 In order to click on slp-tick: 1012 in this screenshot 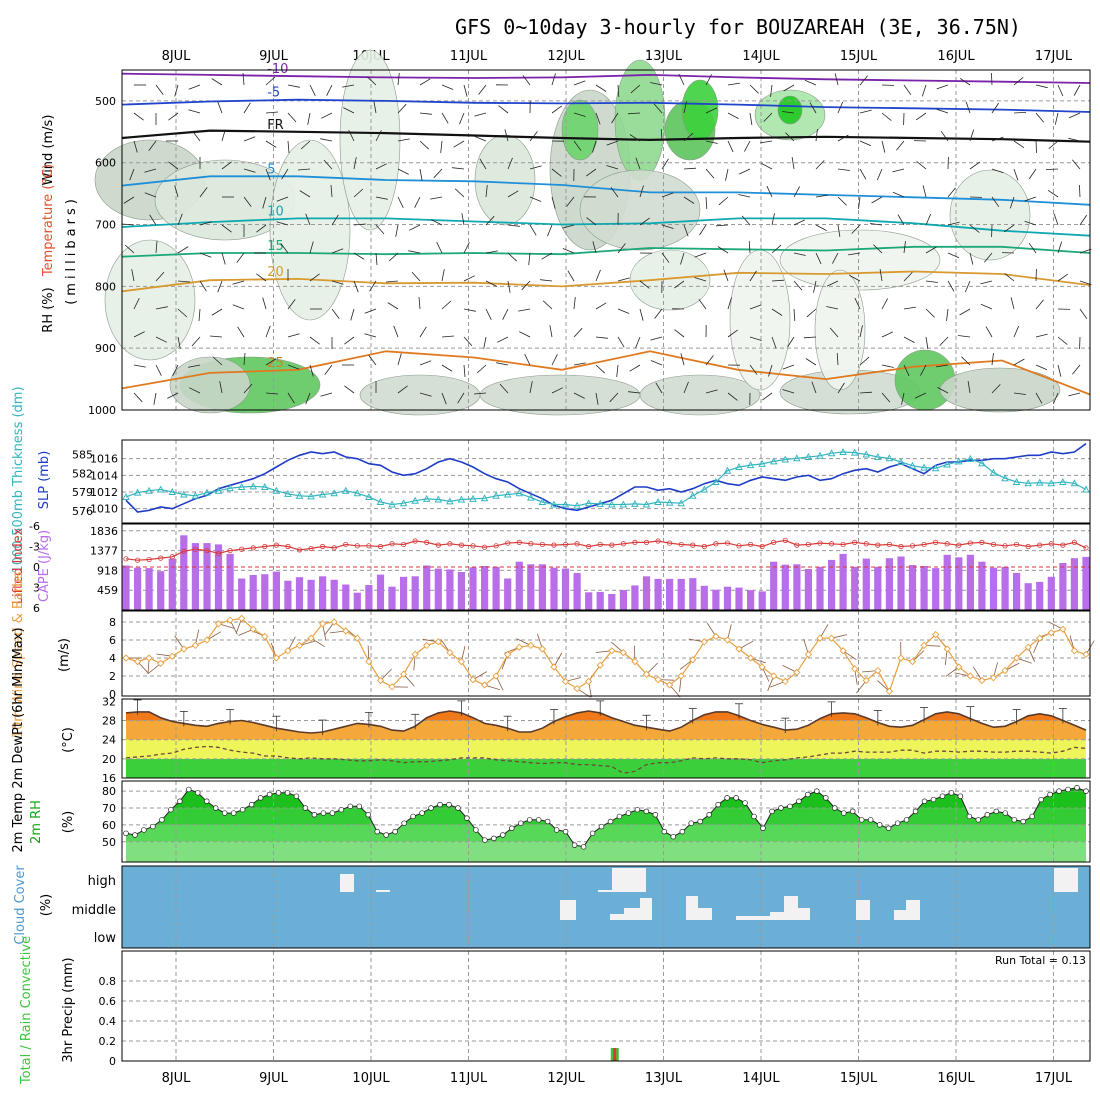, I will do `click(104, 492)`.